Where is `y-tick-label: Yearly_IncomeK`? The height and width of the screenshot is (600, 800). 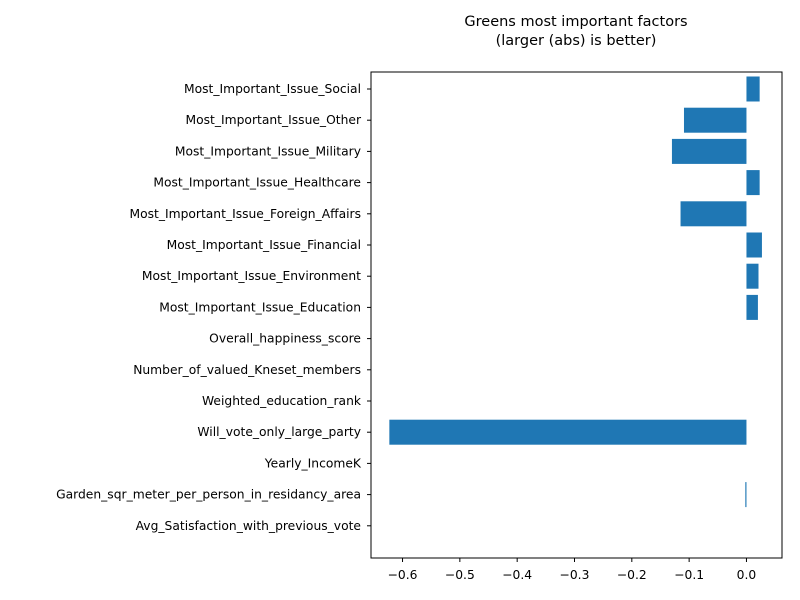 y-tick-label: Yearly_IncomeK is located at coordinates (313, 463).